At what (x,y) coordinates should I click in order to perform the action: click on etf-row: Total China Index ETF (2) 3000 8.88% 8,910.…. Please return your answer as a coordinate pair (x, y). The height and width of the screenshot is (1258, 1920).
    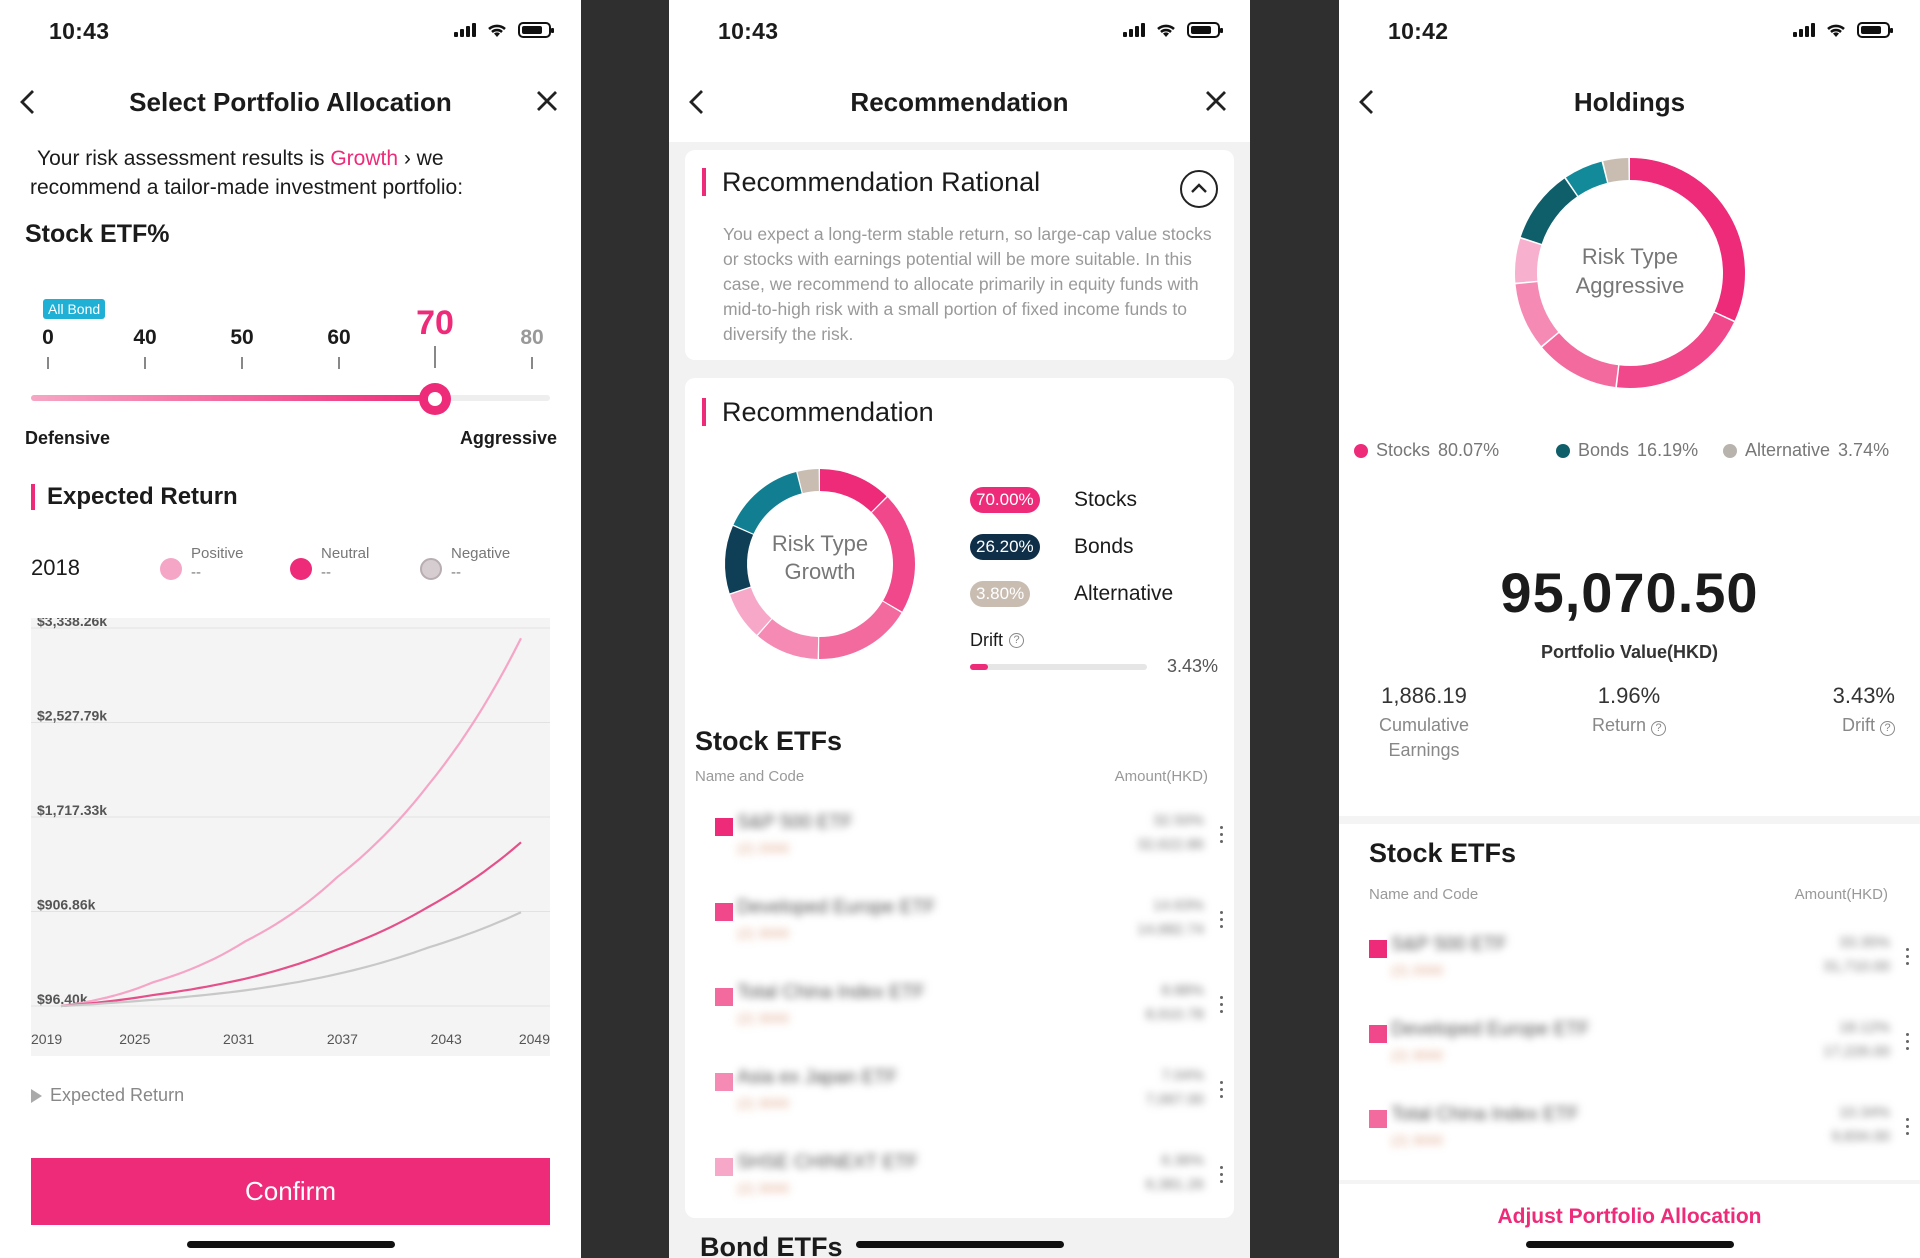
    Looking at the image, I should click on (959, 1010).